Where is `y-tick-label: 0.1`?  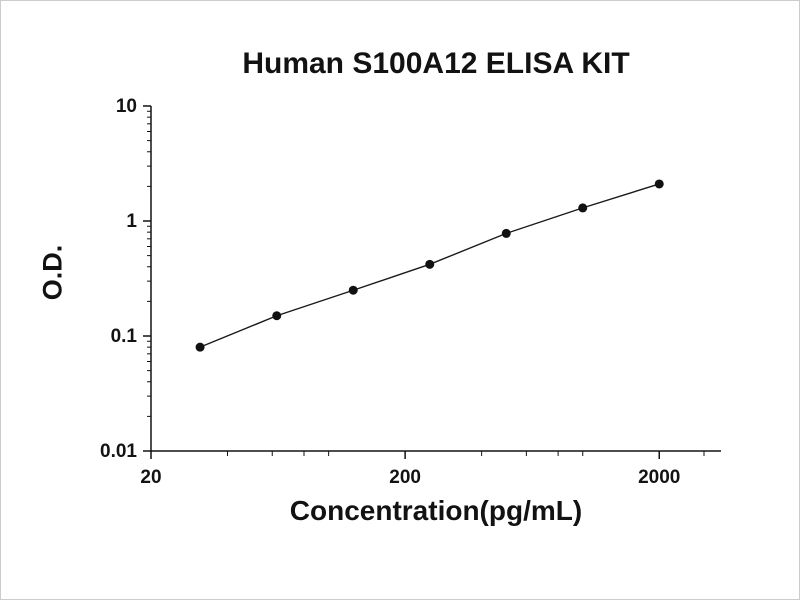 y-tick-label: 0.1 is located at coordinates (124, 336).